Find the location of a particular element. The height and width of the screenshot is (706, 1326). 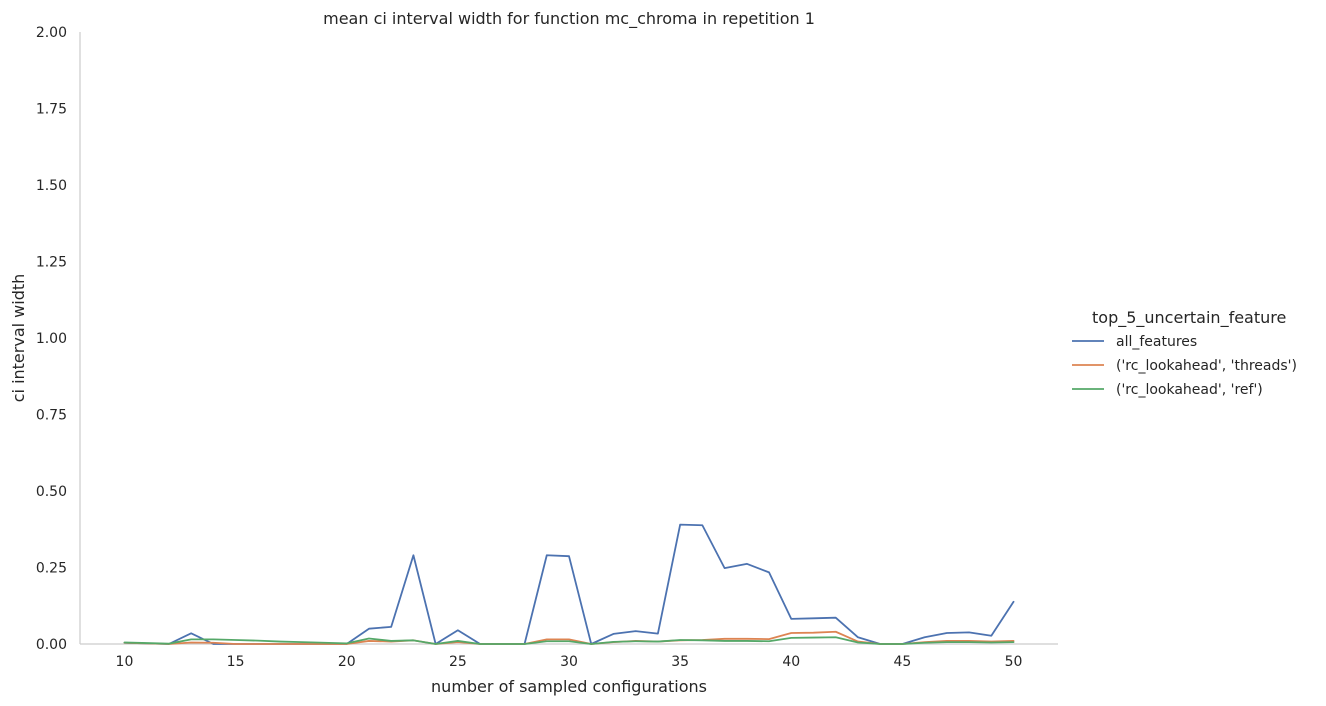

y-tick-label: 0.50 is located at coordinates (51, 492).